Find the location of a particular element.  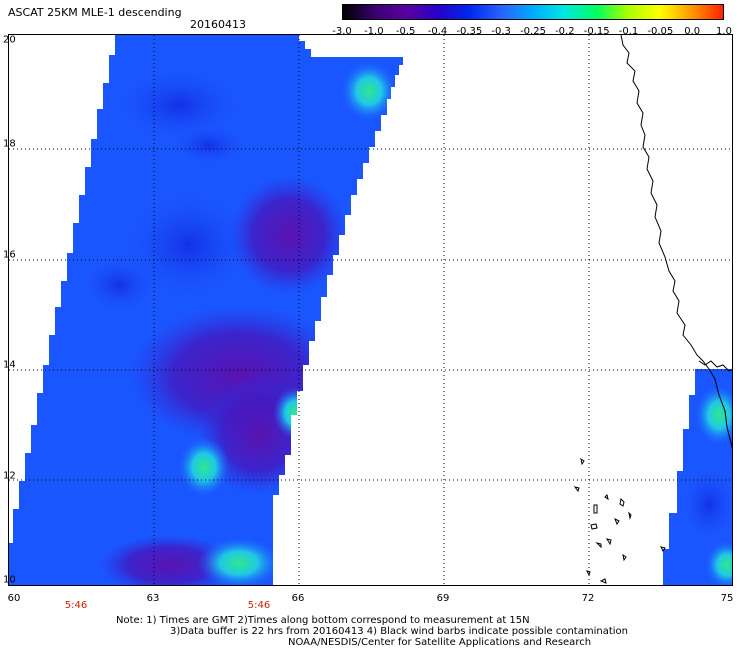

longitude-label: 63 is located at coordinates (153, 598).